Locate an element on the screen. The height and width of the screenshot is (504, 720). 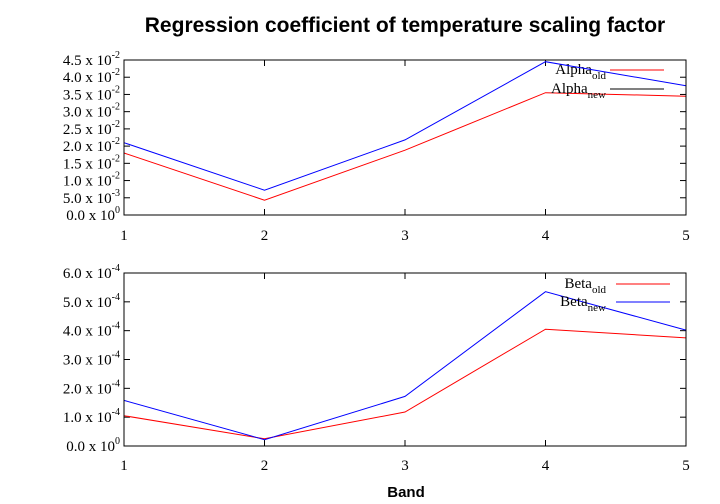
y-tick-label: 3.0 x 10⁻² is located at coordinates (91, 111).